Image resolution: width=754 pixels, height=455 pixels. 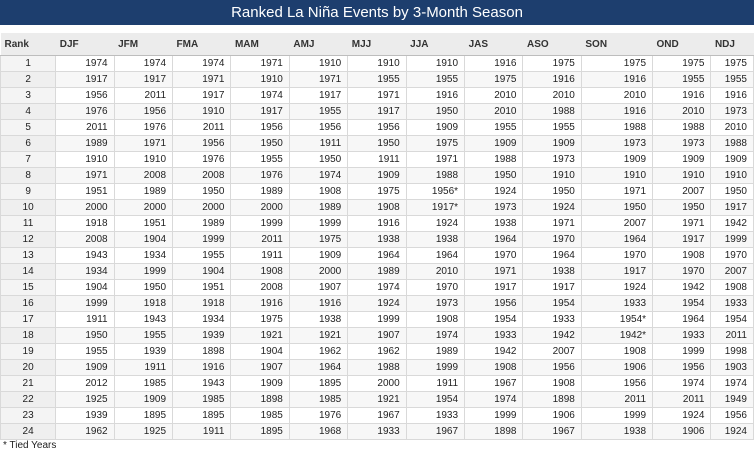 What do you see at coordinates (617, 111) in the screenshot?
I see `year-cell-son: 1916` at bounding box center [617, 111].